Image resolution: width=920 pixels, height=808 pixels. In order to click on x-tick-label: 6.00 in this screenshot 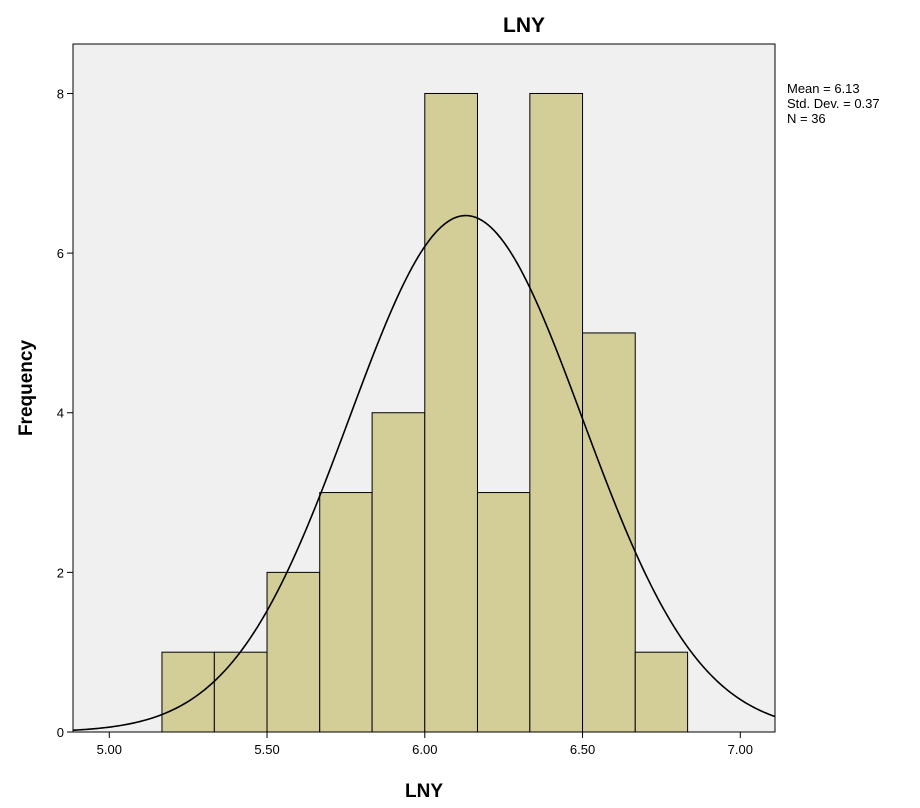, I will do `click(424, 749)`.